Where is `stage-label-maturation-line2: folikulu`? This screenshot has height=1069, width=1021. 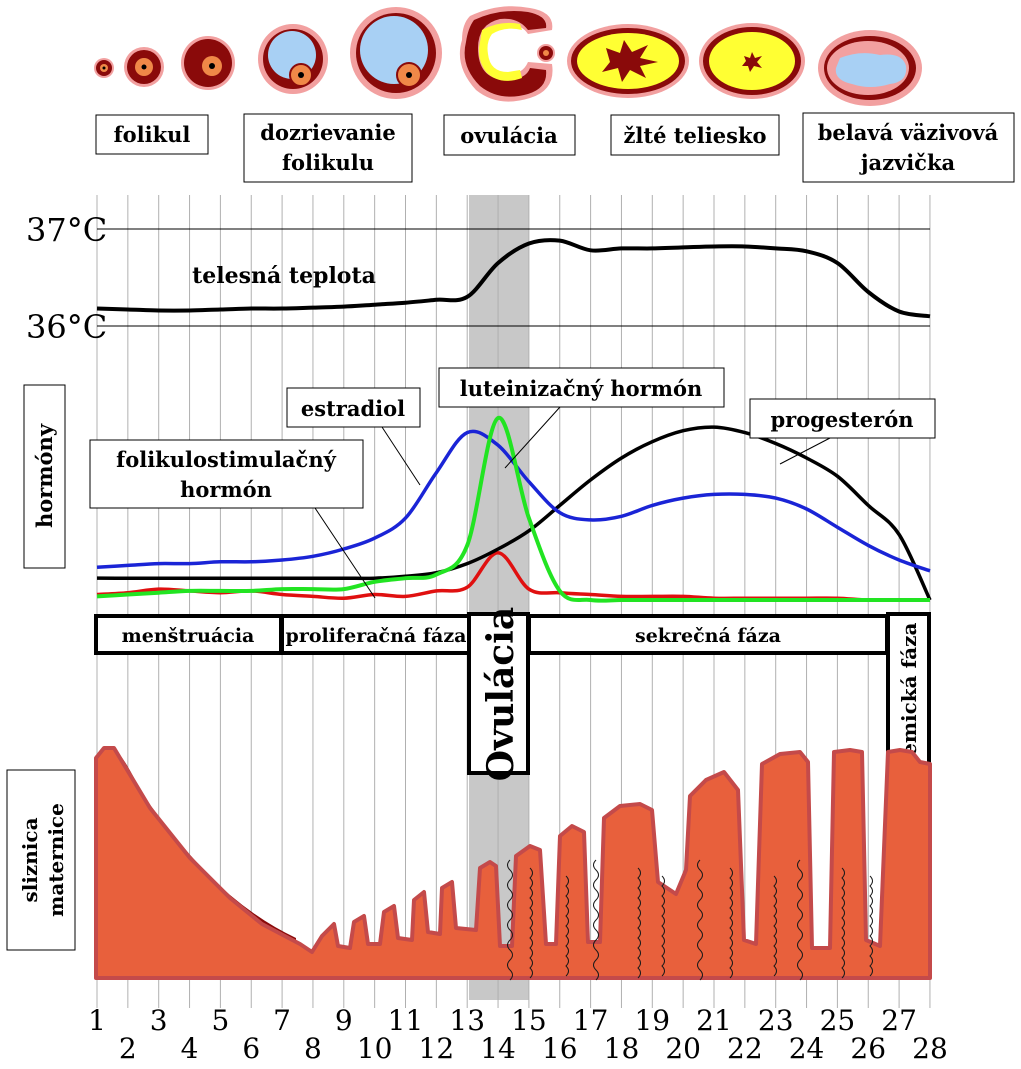 stage-label-maturation-line2: folikulu is located at coordinates (328, 162).